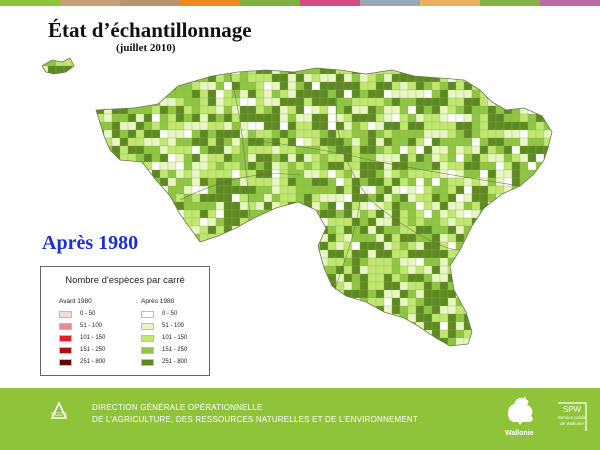  Describe the element at coordinates (510, 3) in the screenshot. I see `top-bar-segment` at that location.